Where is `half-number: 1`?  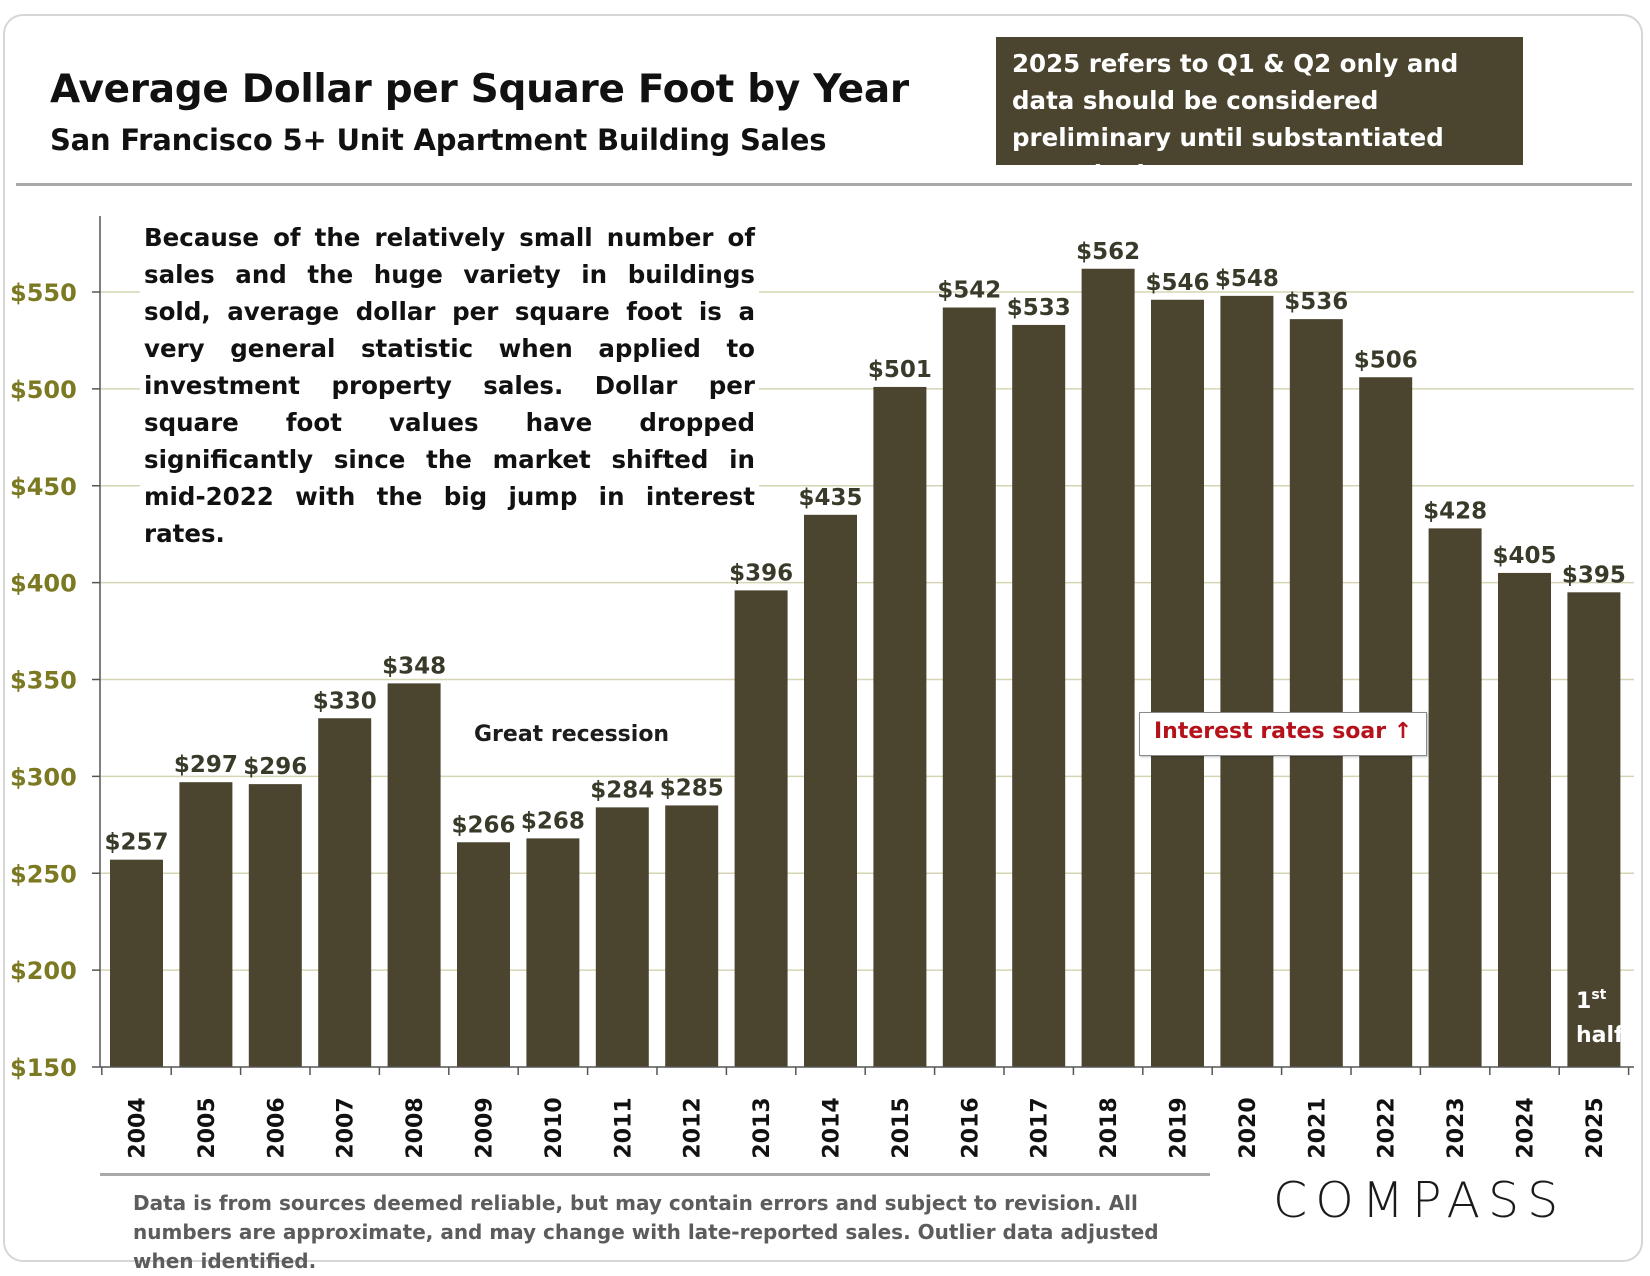 half-number: 1 is located at coordinates (1584, 1001).